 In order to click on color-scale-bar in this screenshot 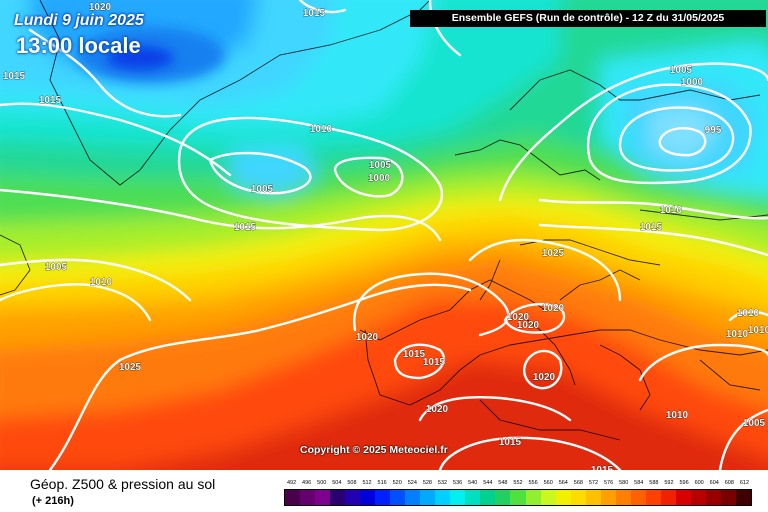, I will do `click(518, 497)`.